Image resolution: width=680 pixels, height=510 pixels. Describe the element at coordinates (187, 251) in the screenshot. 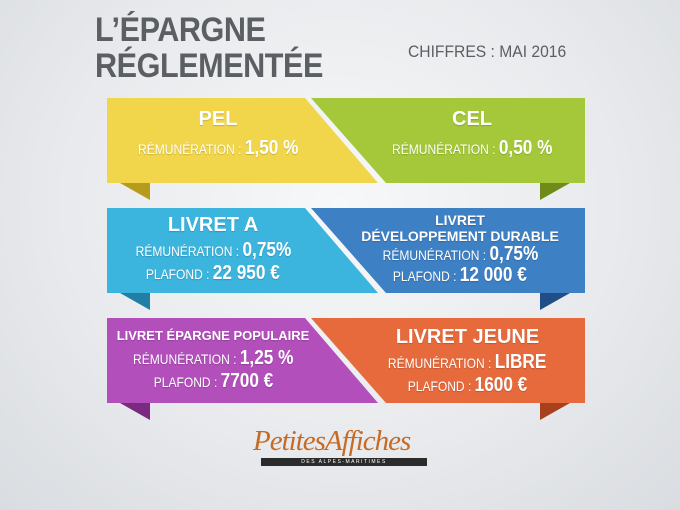

I see `livret-a-rate-label: RÉMUNÉRATION :` at that location.